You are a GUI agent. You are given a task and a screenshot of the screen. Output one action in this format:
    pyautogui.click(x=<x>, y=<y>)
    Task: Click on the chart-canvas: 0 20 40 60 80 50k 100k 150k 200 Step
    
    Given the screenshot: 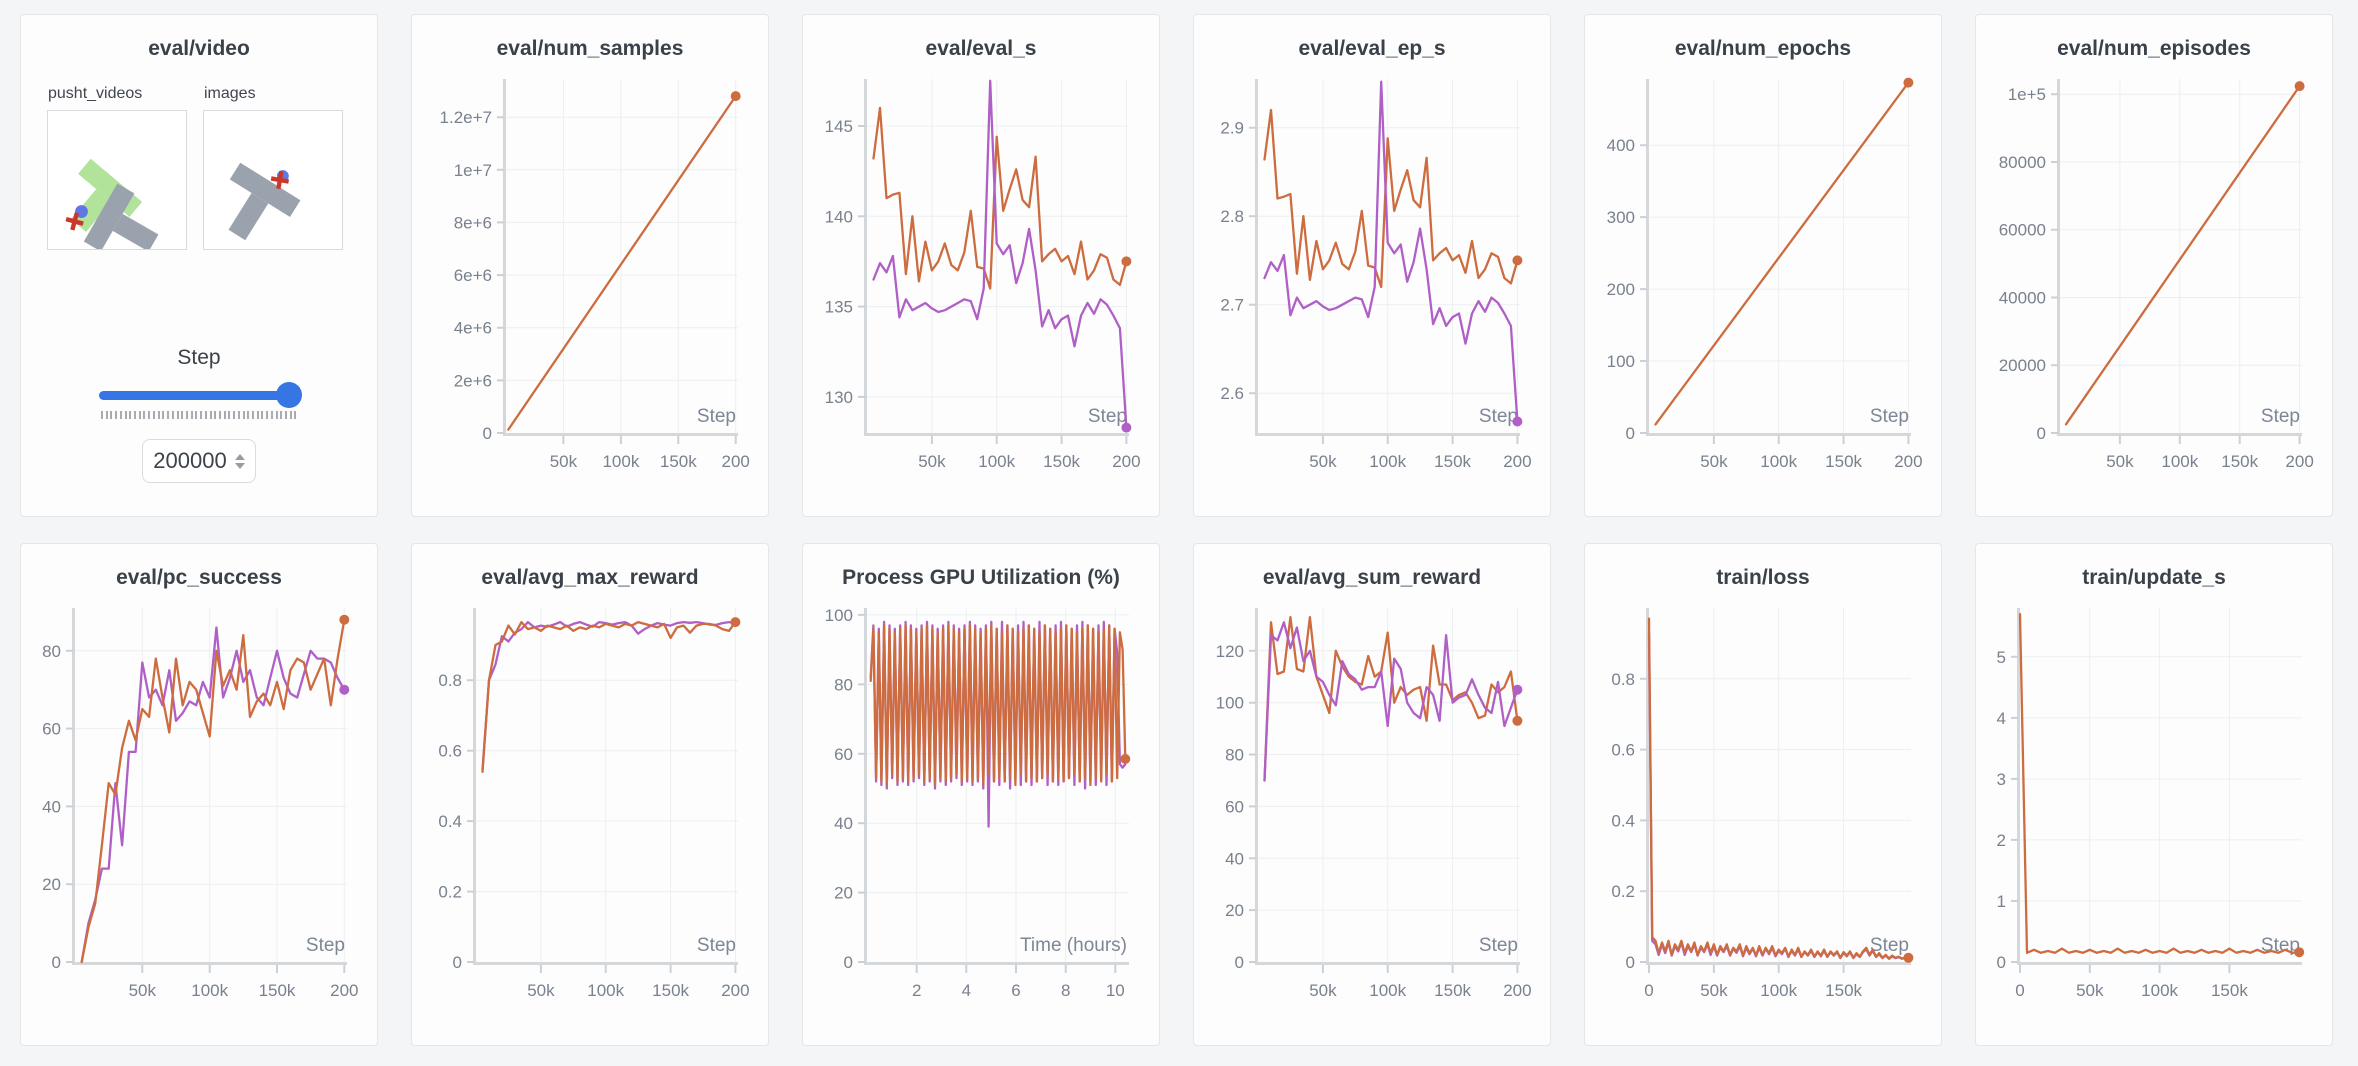 What is the action you would take?
    pyautogui.click(x=199, y=808)
    